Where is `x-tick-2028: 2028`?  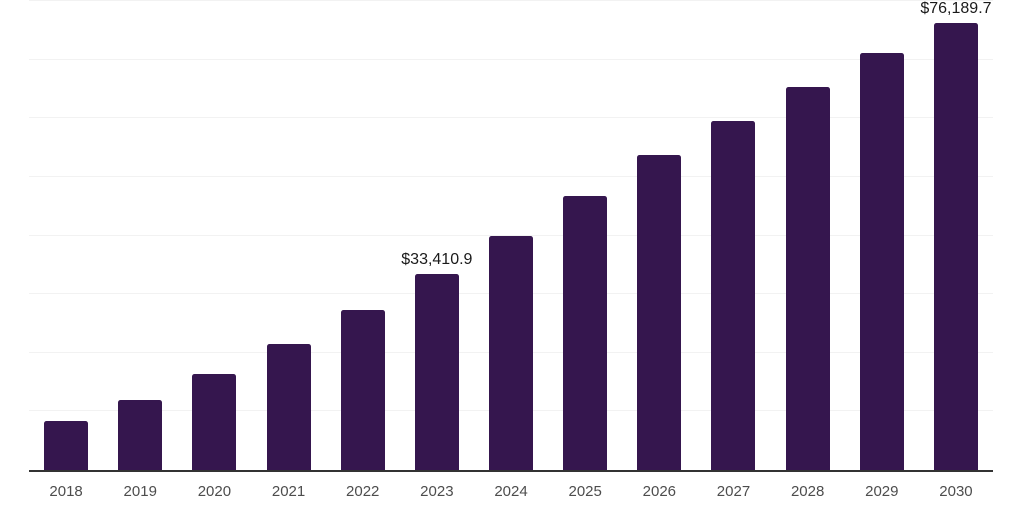
x-tick-2028: 2028 is located at coordinates (807, 491).